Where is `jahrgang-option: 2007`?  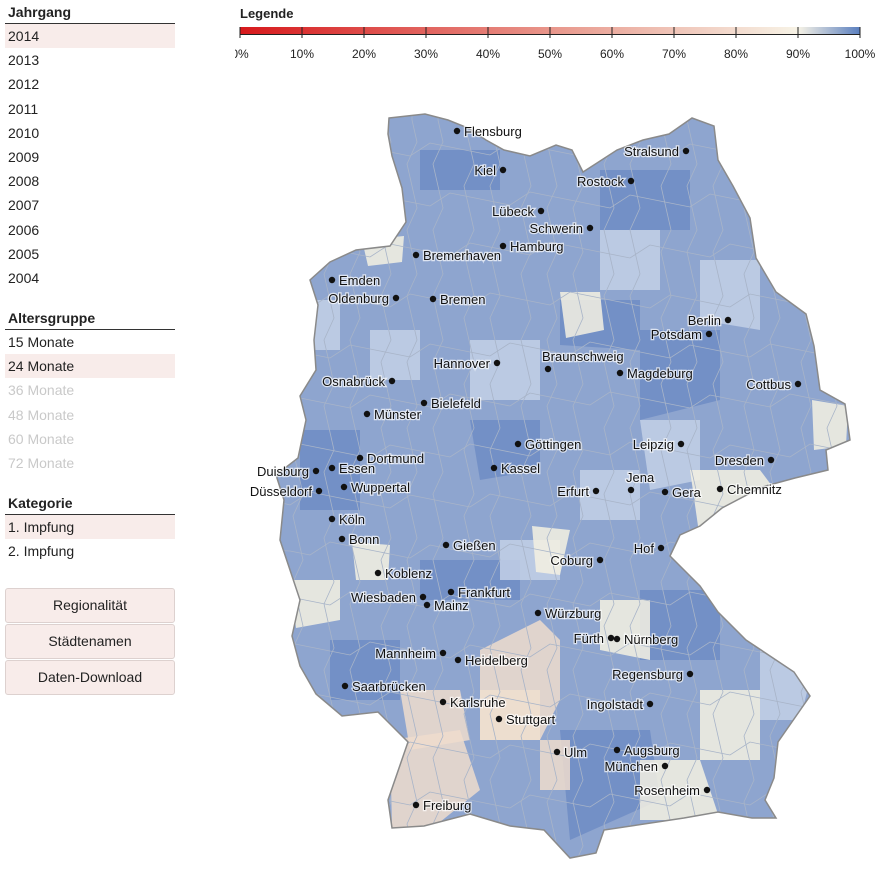
jahrgang-option: 2007 is located at coordinates (24, 205).